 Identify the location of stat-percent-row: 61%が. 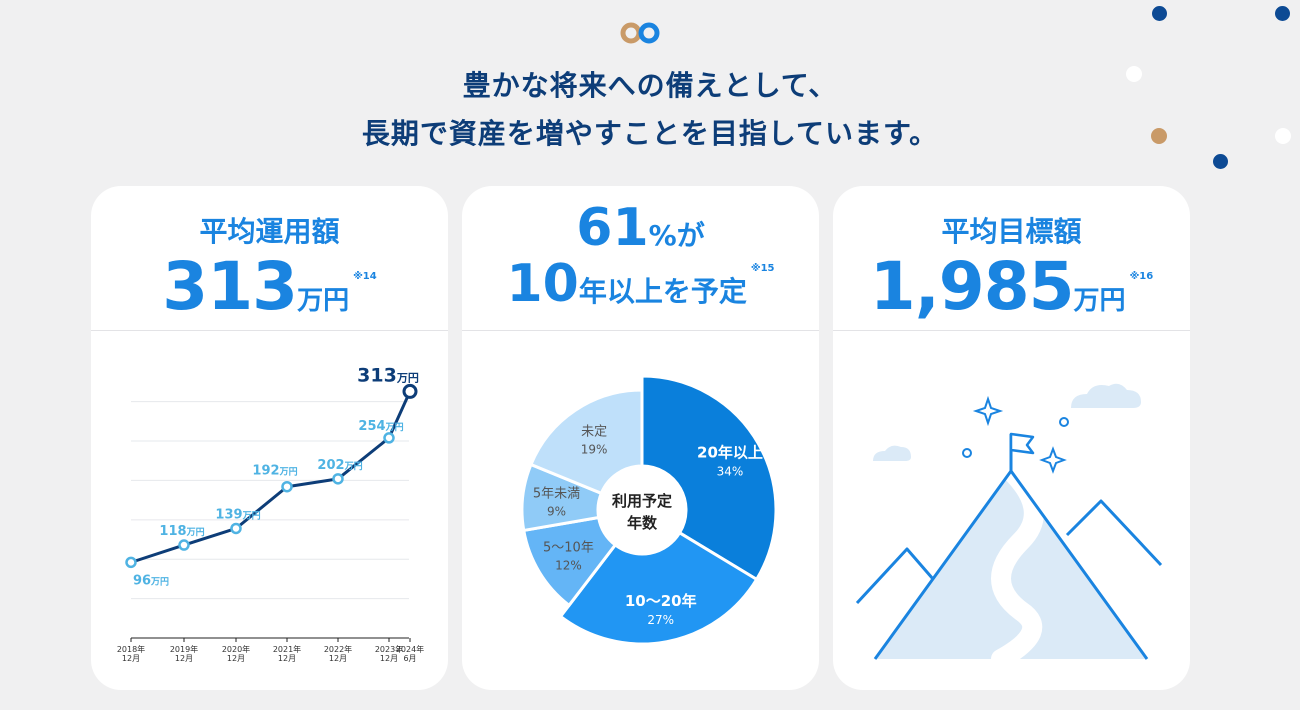
(640, 228).